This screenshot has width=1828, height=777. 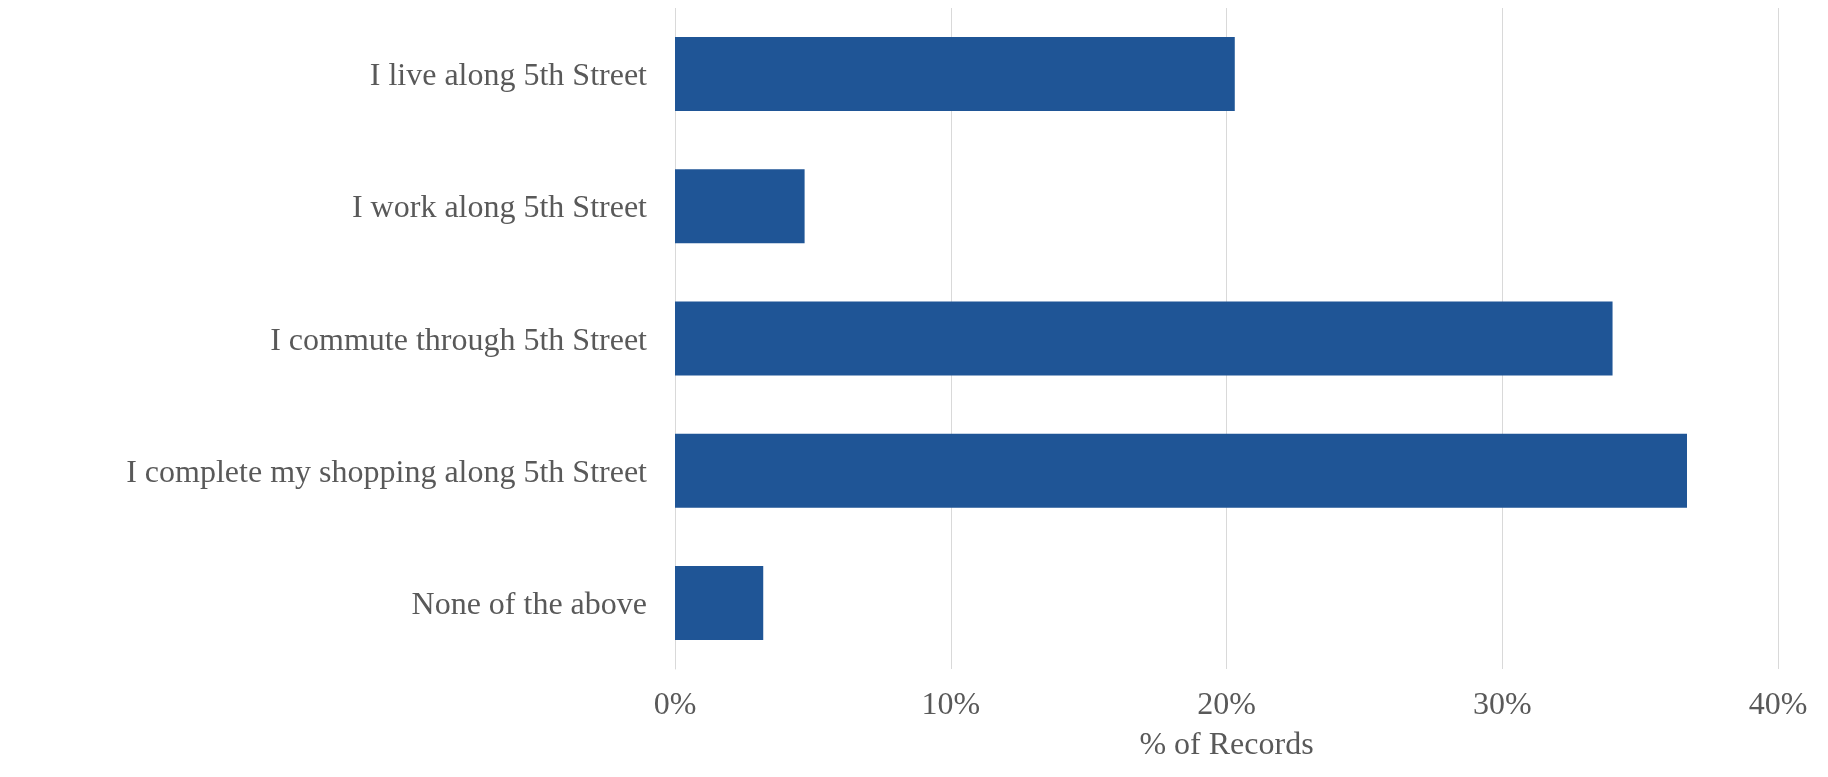 What do you see at coordinates (387, 470) in the screenshot?
I see `y-tick-label: I complete my shopping along 5th Street` at bounding box center [387, 470].